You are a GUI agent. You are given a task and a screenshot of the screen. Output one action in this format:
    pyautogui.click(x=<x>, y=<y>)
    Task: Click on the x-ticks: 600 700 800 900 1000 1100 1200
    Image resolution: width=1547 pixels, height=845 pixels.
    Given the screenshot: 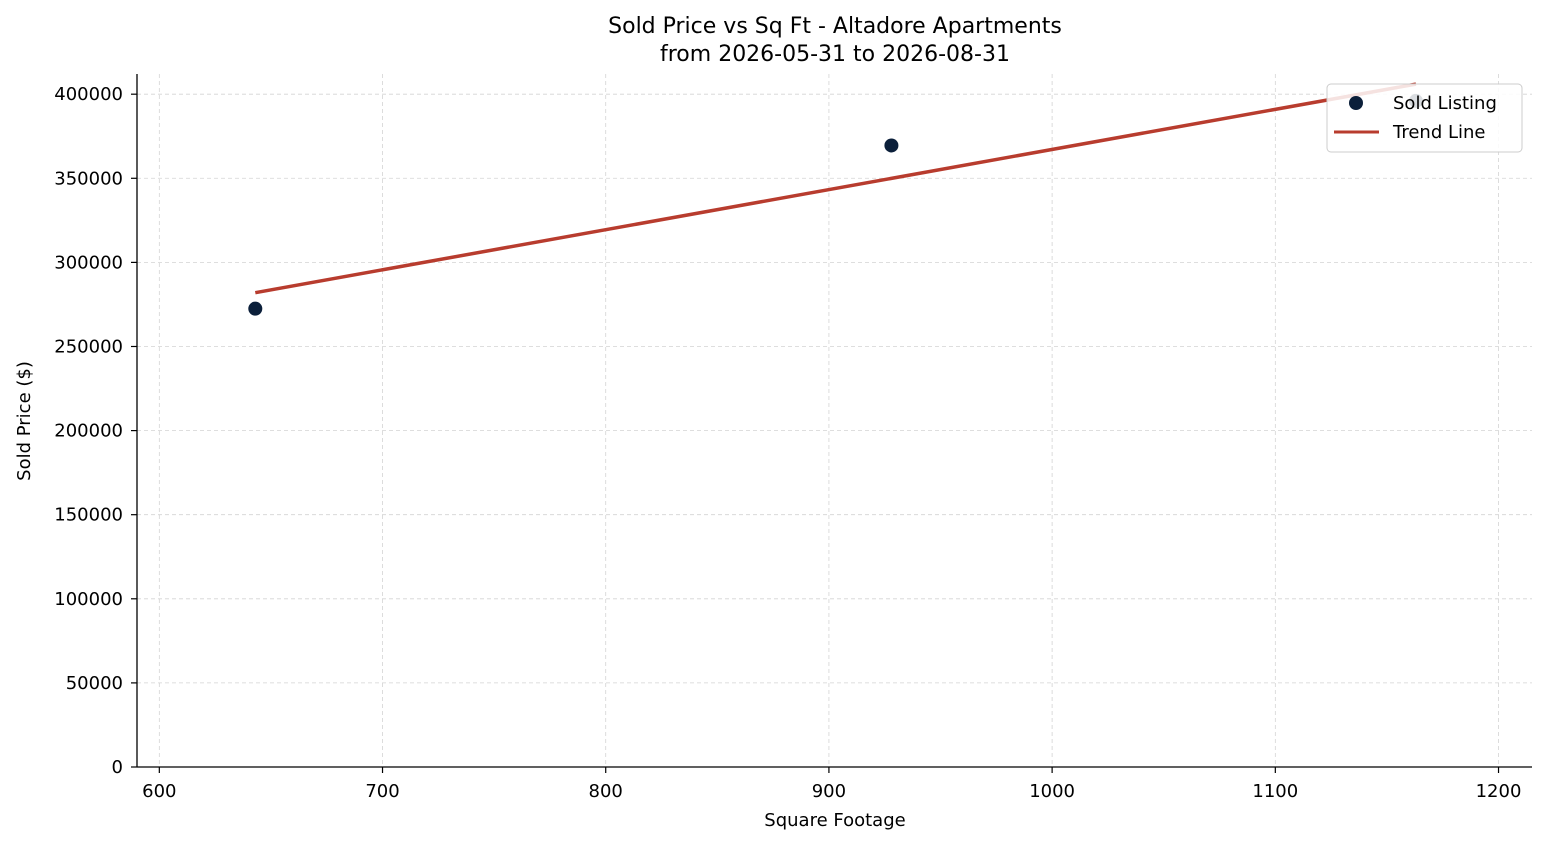 What is the action you would take?
    pyautogui.click(x=831, y=784)
    